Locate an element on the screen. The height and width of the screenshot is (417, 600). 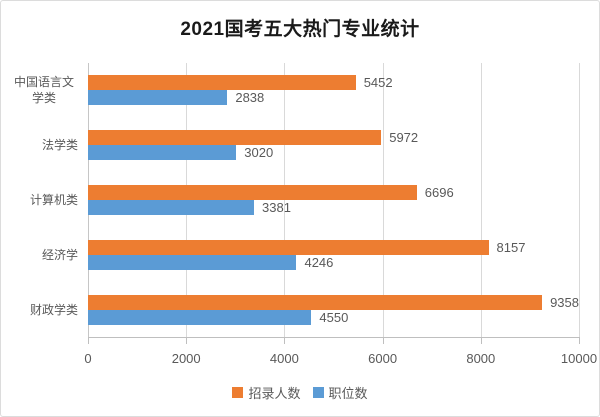
x-axis-tick-label: 8000 is located at coordinates (481, 358).